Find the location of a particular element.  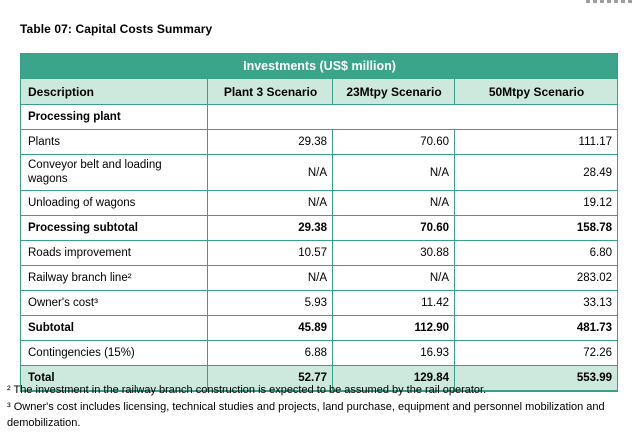

cell-50mtpy: 111.17 is located at coordinates (536, 142).